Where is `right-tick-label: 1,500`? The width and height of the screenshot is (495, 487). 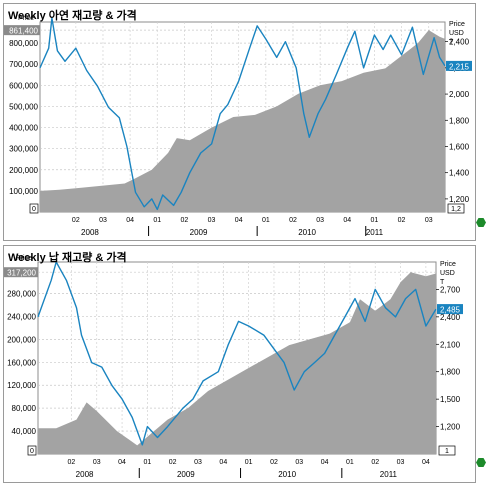 right-tick-label: 1,500 is located at coordinates (450, 399).